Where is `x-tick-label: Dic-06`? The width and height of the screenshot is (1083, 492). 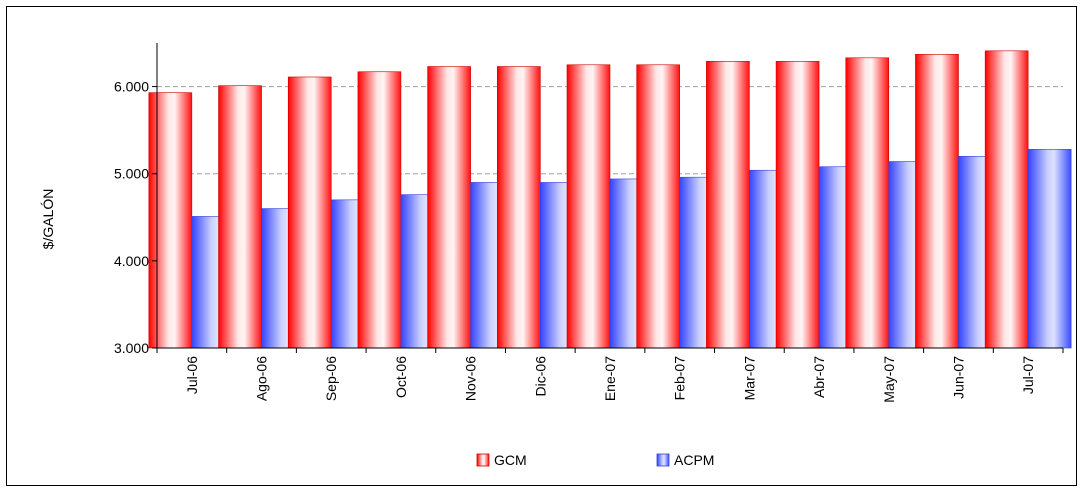 x-tick-label: Dic-06 is located at coordinates (540, 376).